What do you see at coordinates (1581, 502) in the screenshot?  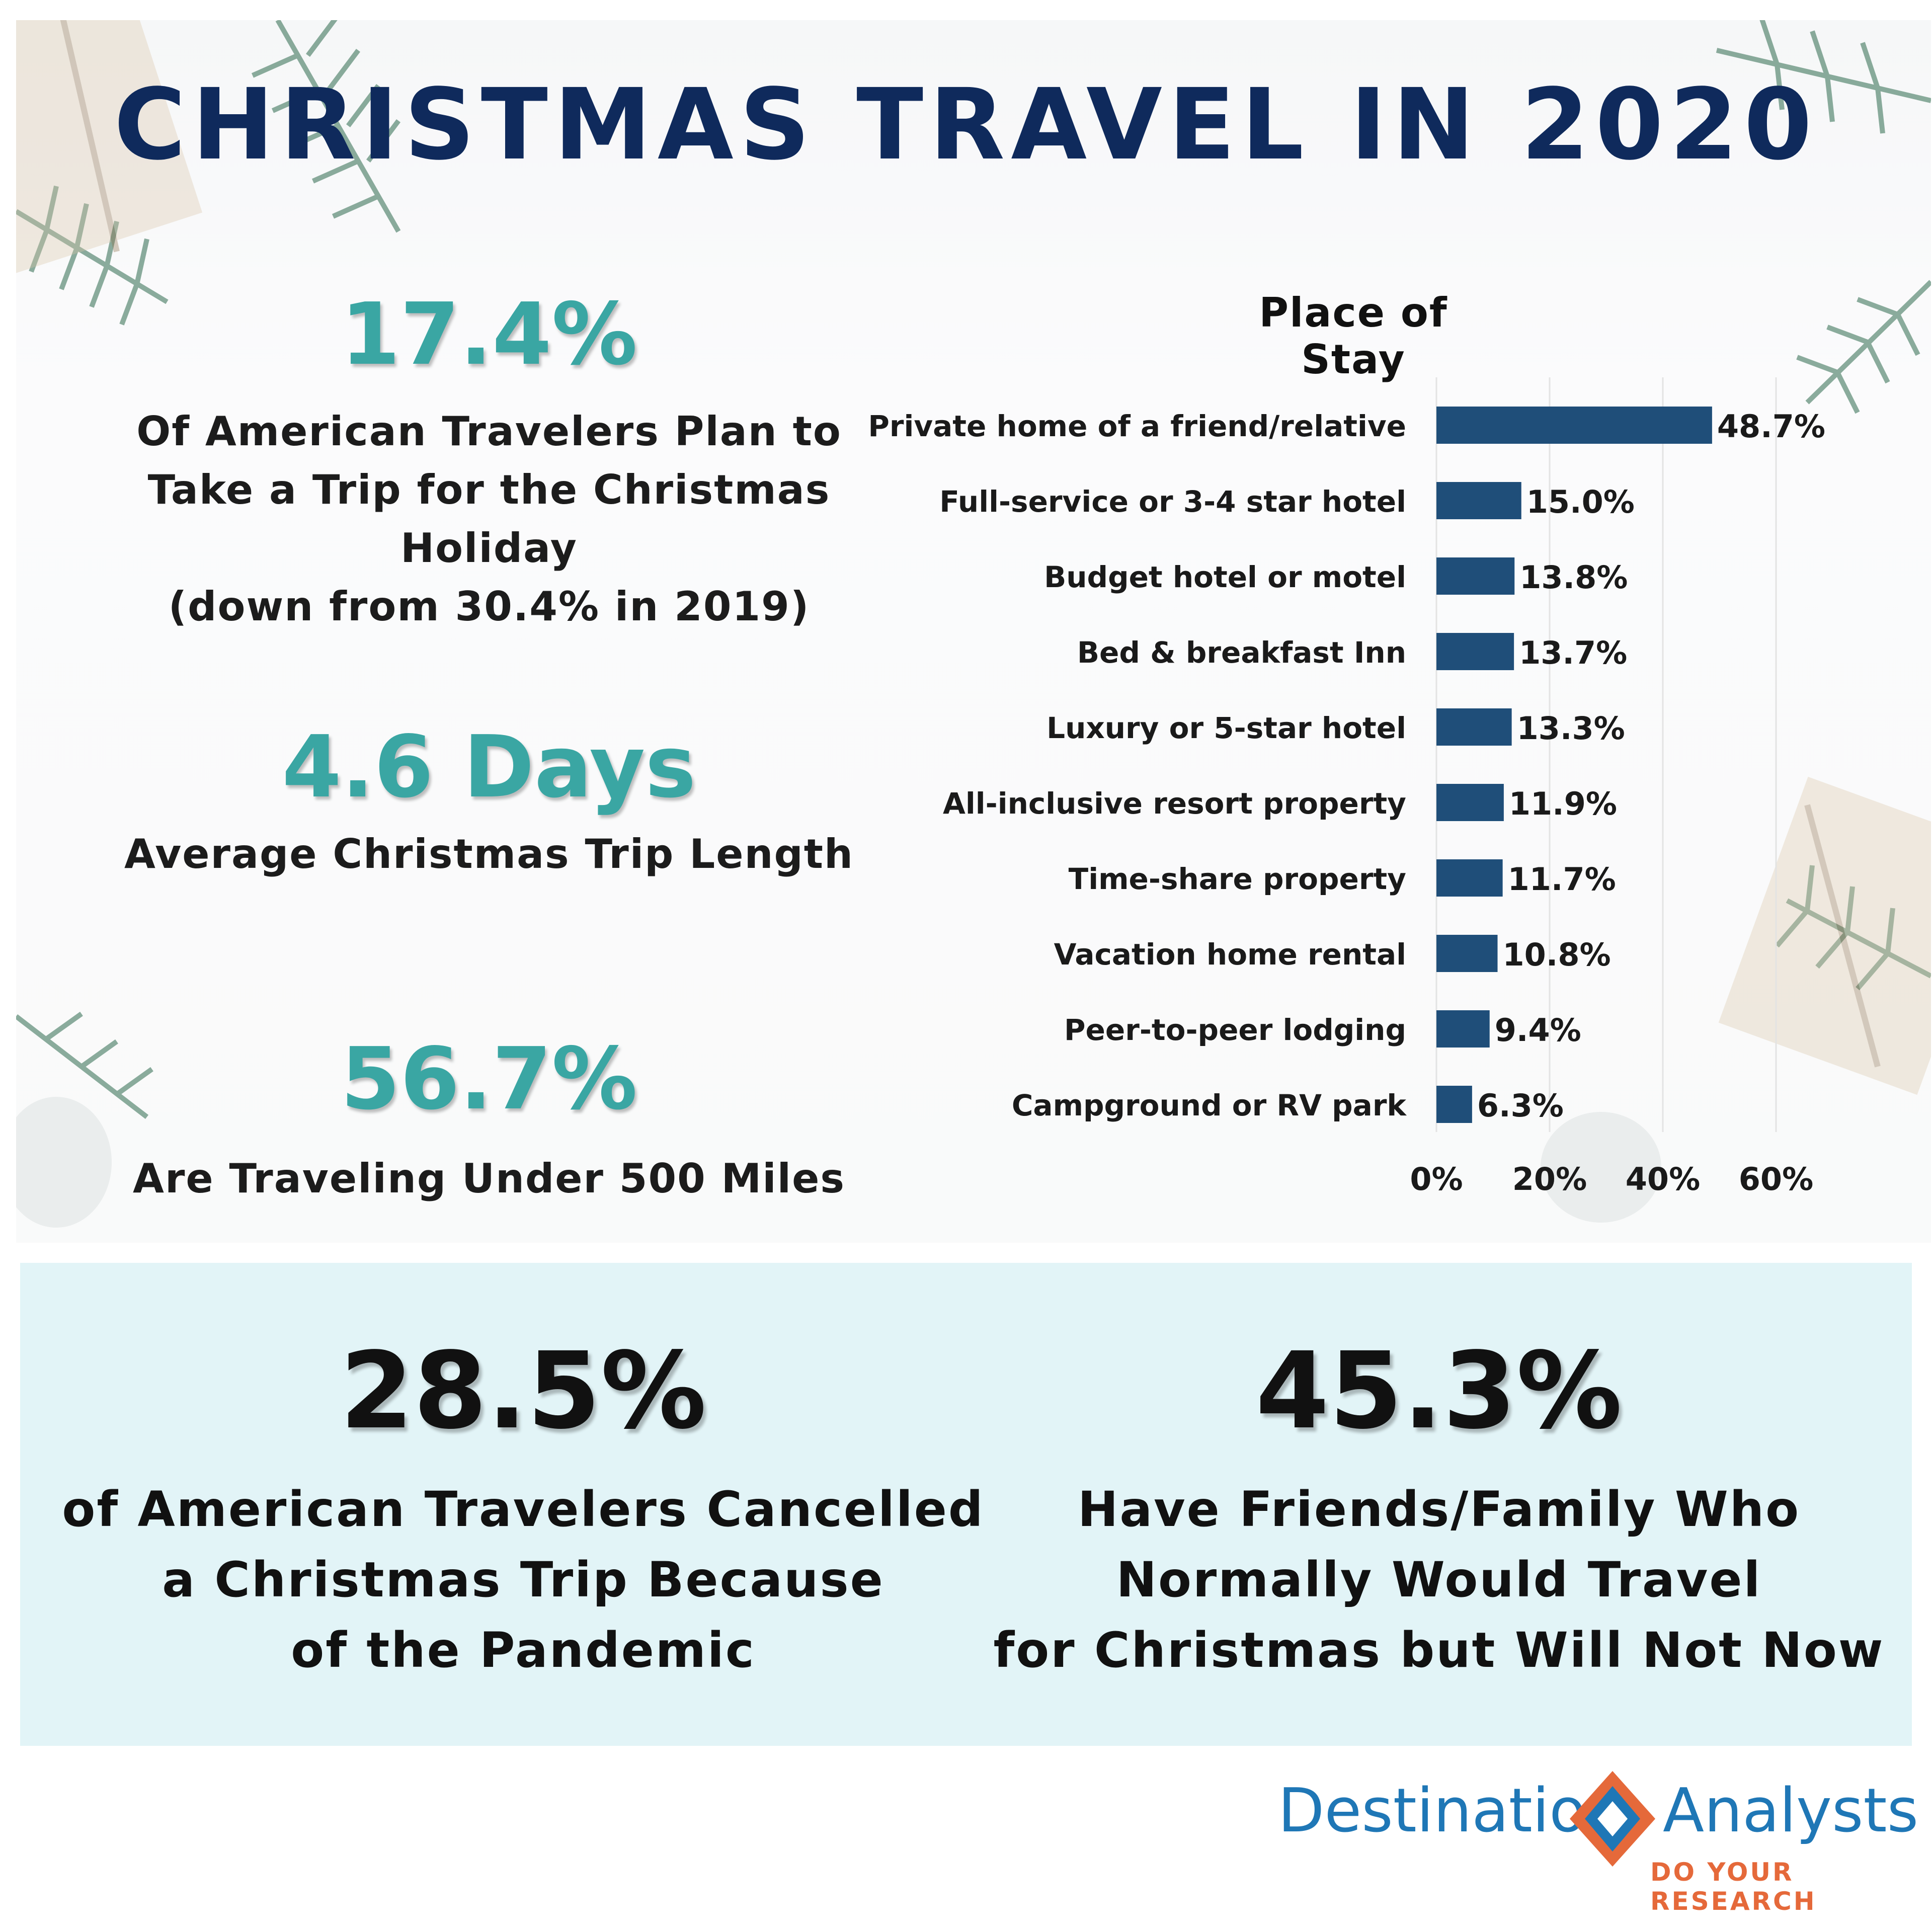 I see `data-label: 15.0%` at bounding box center [1581, 502].